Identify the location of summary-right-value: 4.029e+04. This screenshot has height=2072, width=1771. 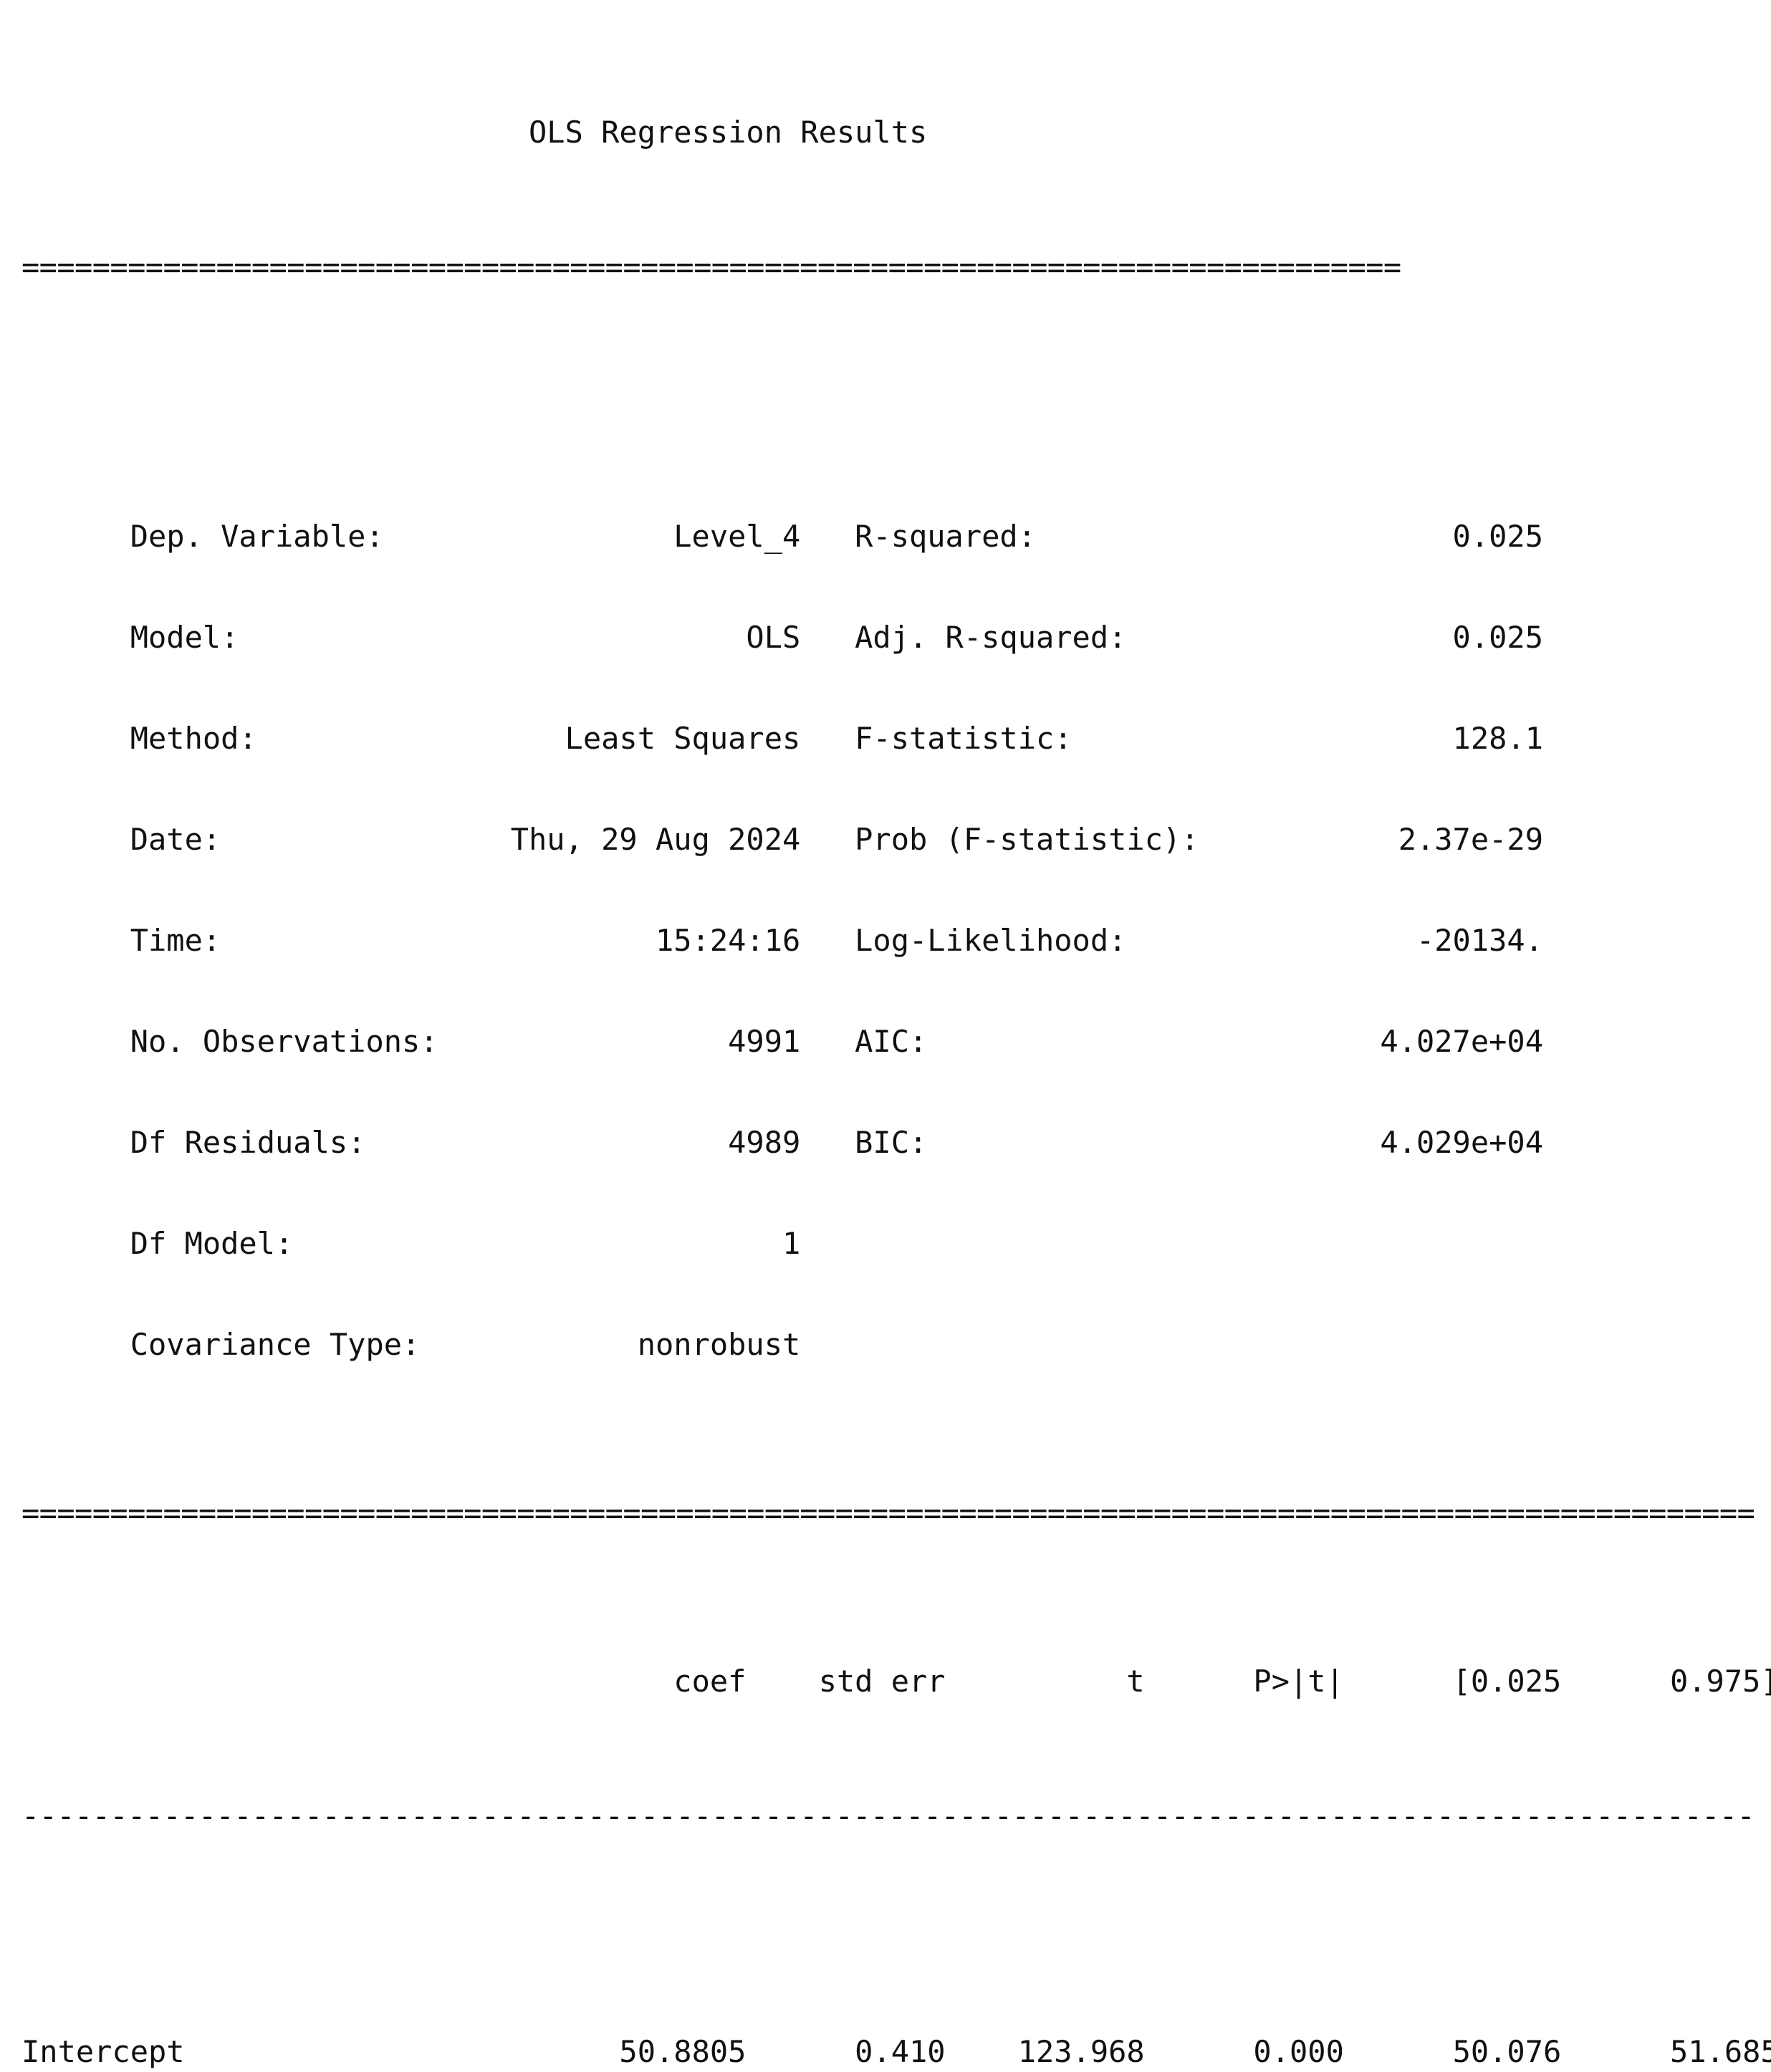
(1461, 1142).